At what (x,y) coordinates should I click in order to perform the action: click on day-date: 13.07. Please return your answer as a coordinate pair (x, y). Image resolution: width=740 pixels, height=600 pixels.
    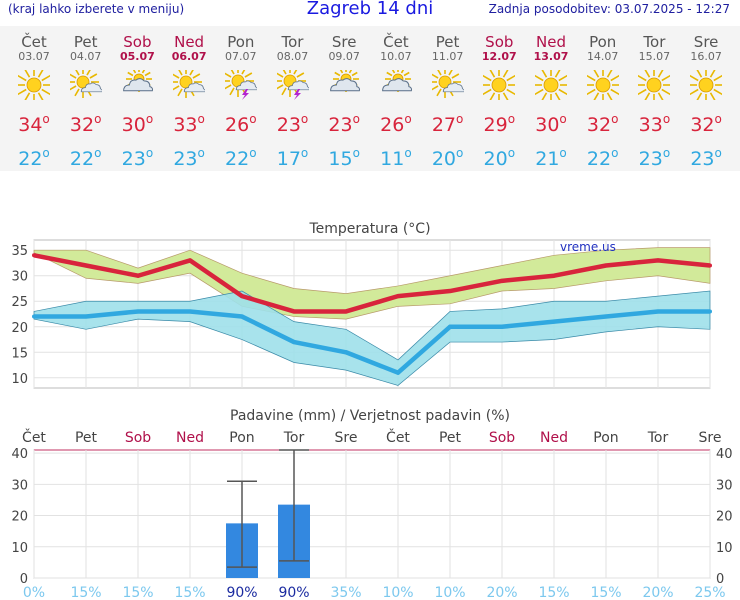
    Looking at the image, I should click on (551, 56).